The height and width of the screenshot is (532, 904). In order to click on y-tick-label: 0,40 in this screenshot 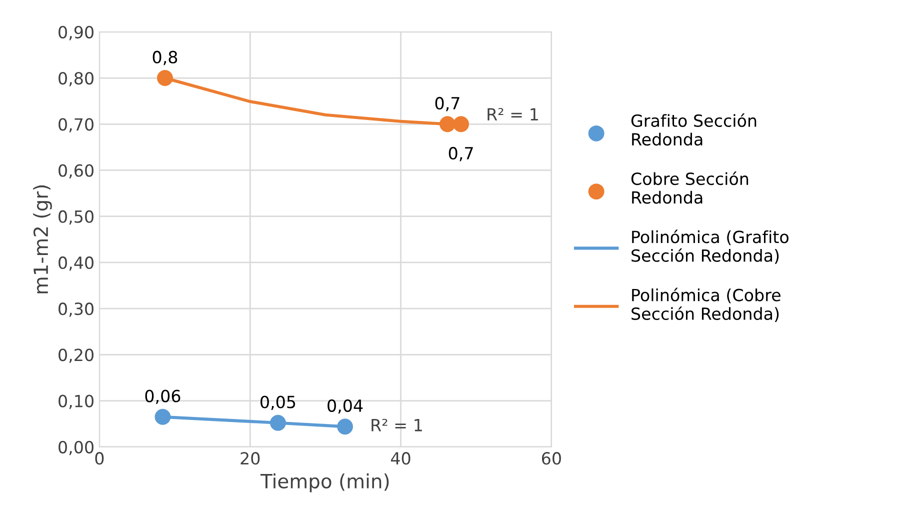, I will do `click(76, 263)`.